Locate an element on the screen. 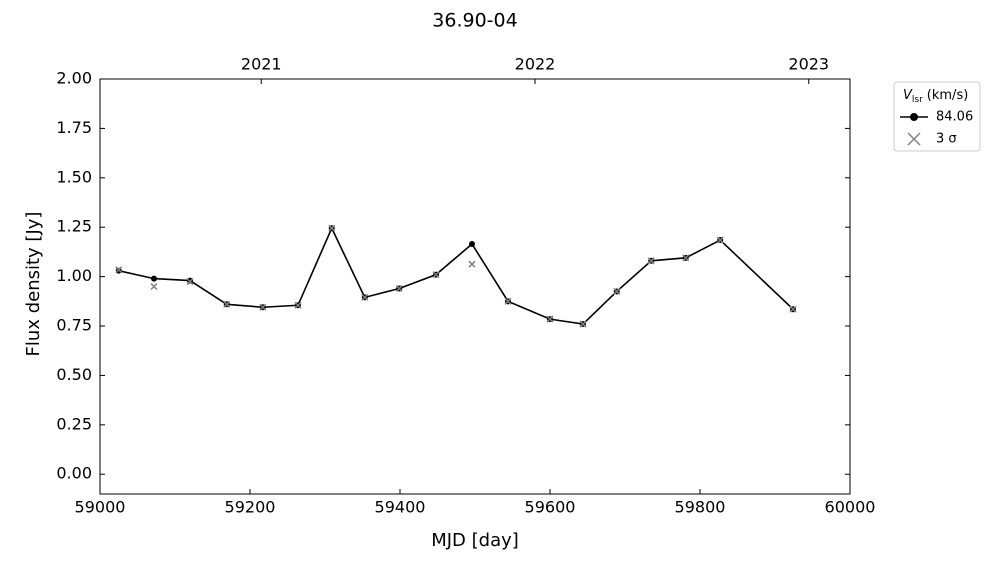  legend: Vlsr (km/s) 84.06 3 σ is located at coordinates (937, 116).